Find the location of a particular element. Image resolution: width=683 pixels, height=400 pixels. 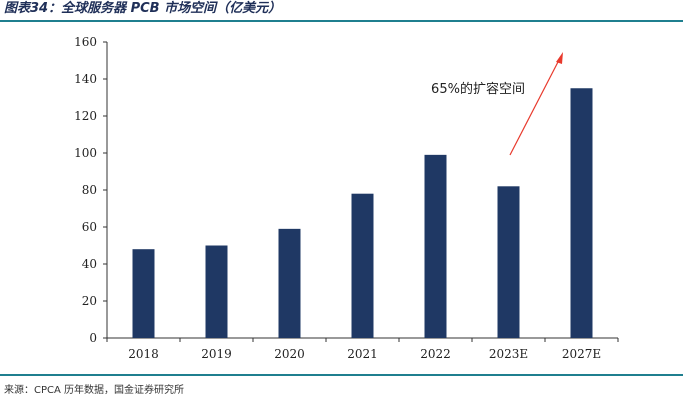

annotation-arrow-head is located at coordinates (559, 58).